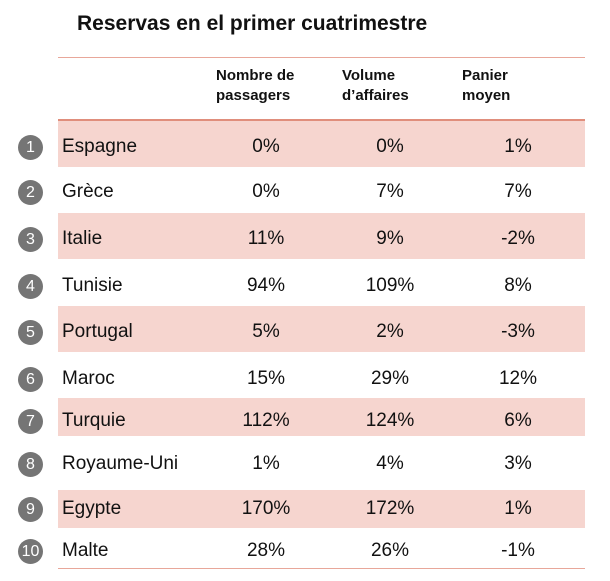  What do you see at coordinates (305, 467) in the screenshot?
I see `table-row: 8 Royaume-Uni 1% 4% 3%` at bounding box center [305, 467].